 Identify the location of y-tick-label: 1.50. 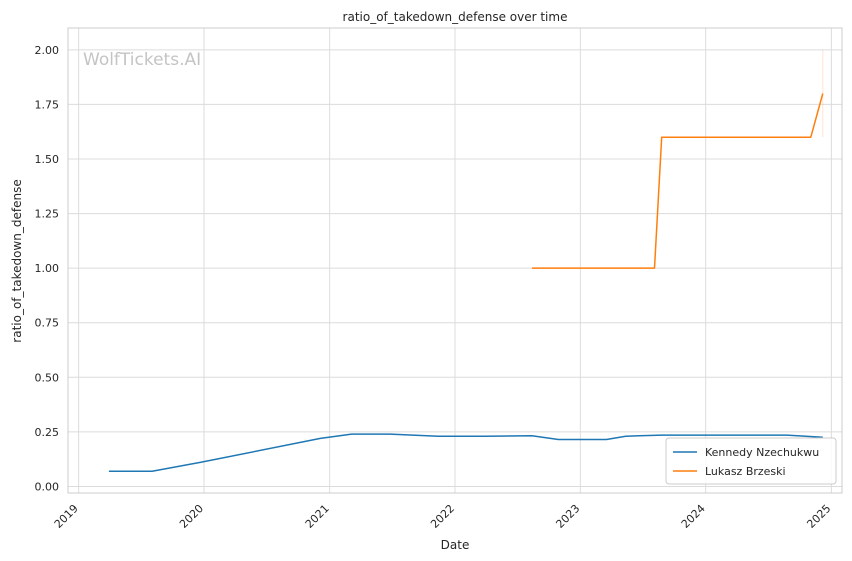
(47, 159).